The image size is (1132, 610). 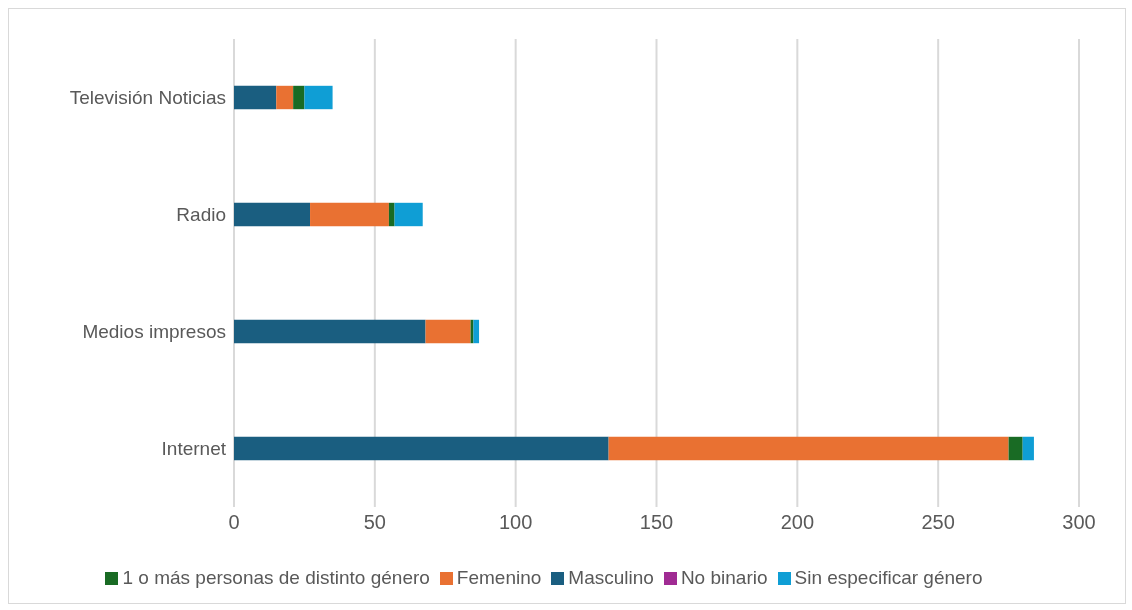 What do you see at coordinates (154, 332) in the screenshot?
I see `y-tick-label: Medios impresos` at bounding box center [154, 332].